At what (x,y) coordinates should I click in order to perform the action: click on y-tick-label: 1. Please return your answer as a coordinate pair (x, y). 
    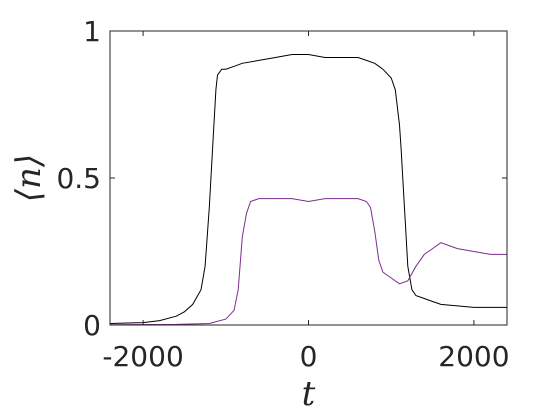
    Looking at the image, I should click on (92, 31).